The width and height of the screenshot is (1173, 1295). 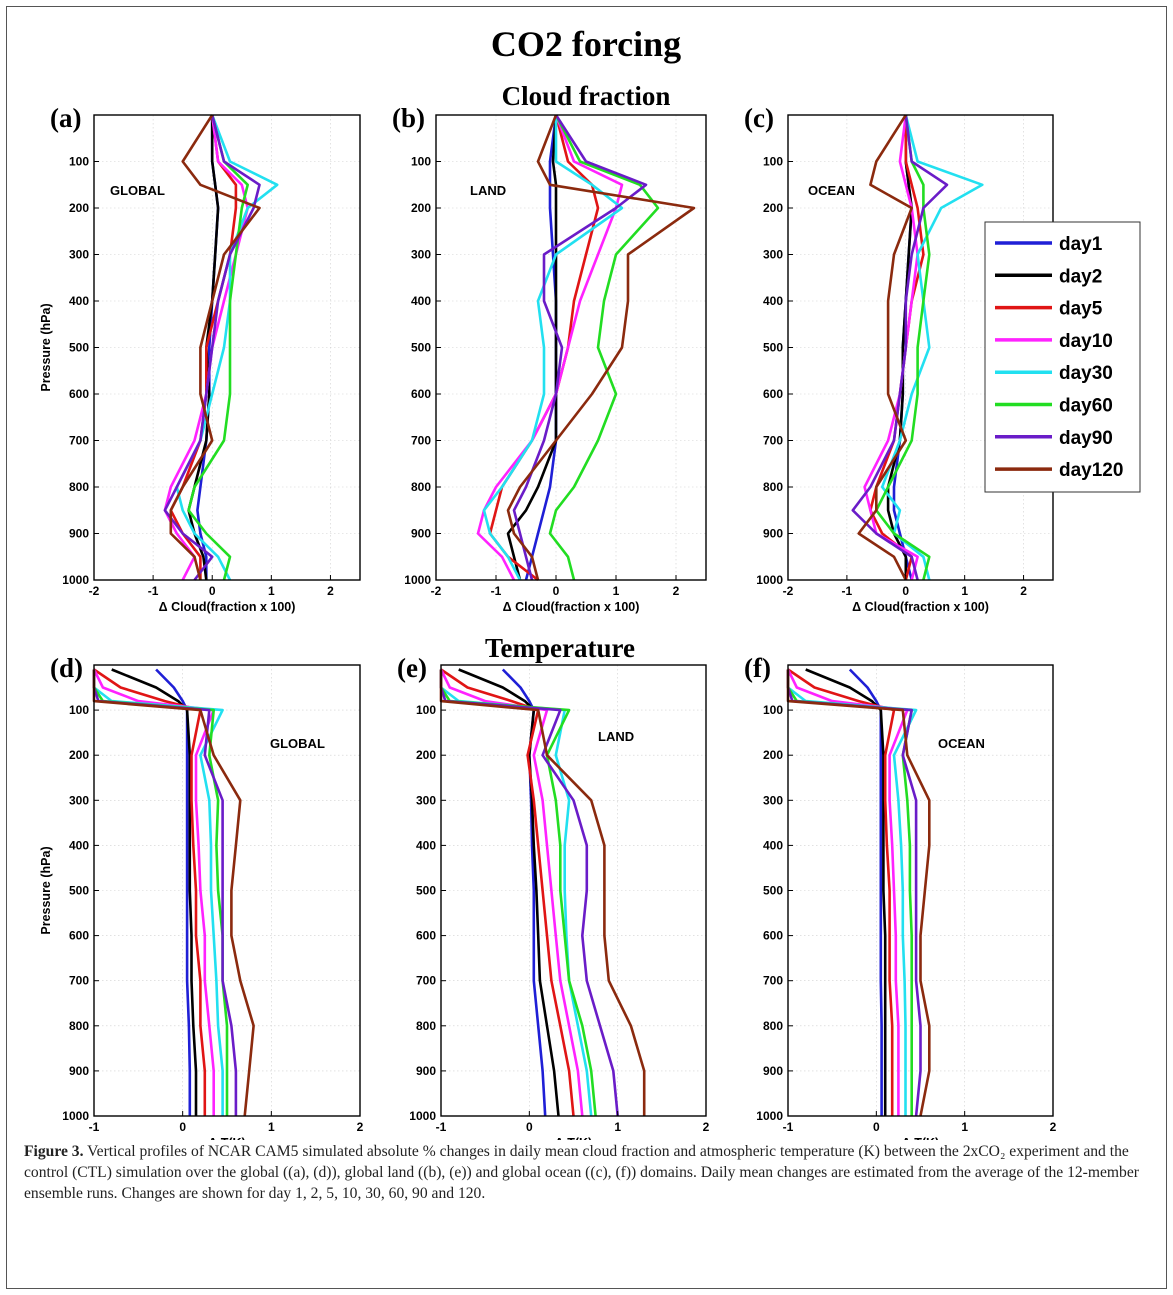 I want to click on legend-label-day5: day5, so click(x=1081, y=309).